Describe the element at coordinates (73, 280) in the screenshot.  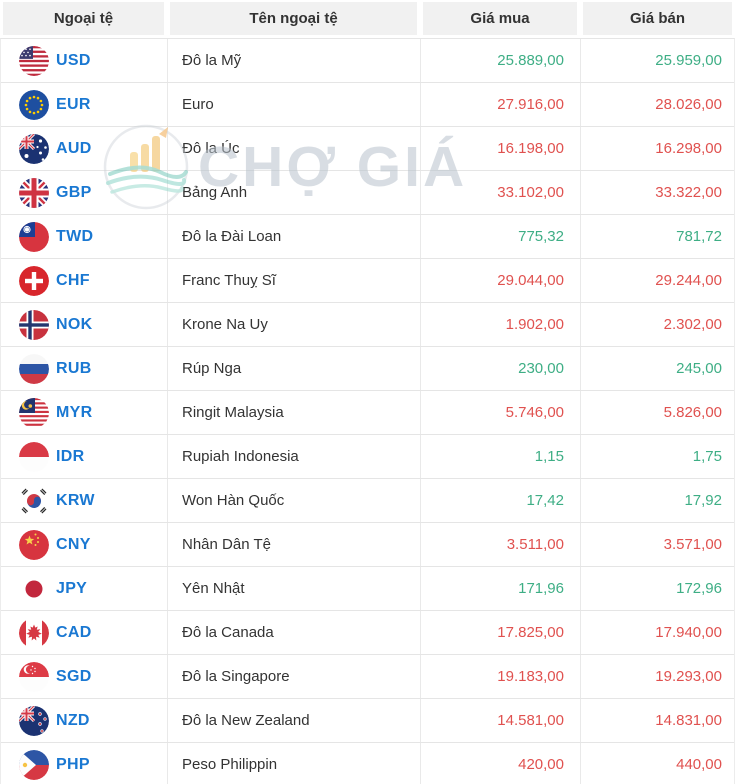
I see `currency-code-link: CHF` at that location.